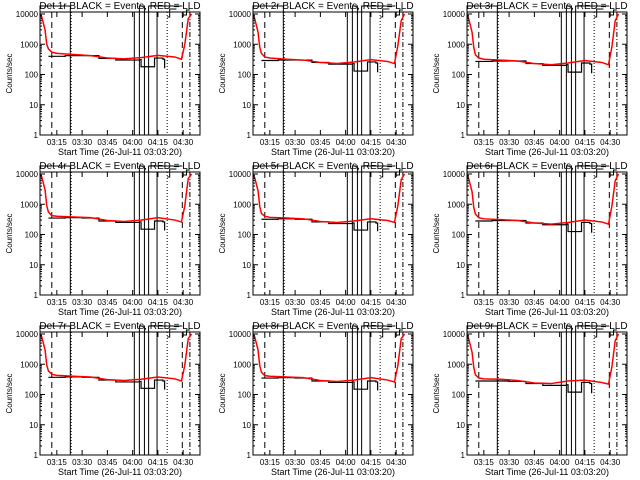  Describe the element at coordinates (332, 6) in the screenshot. I see `panel-title: Det 2r BLACK = Events, RED = LLD` at that location.